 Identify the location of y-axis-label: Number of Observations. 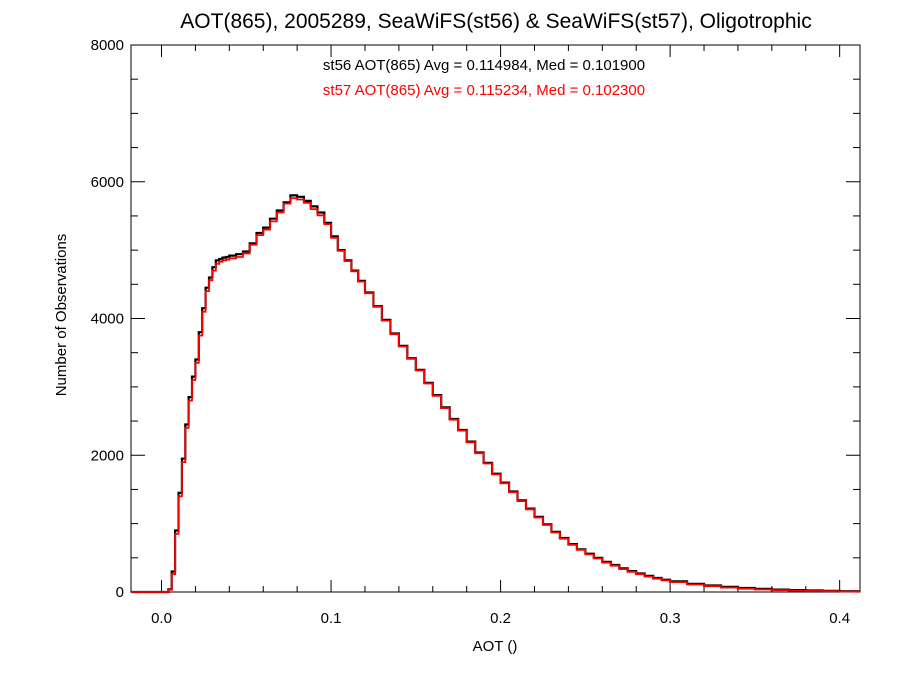
(61, 315).